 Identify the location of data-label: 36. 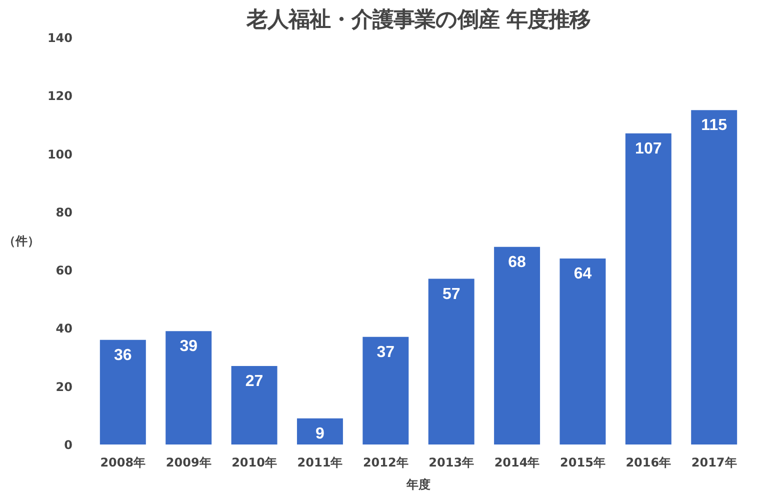
(123, 355).